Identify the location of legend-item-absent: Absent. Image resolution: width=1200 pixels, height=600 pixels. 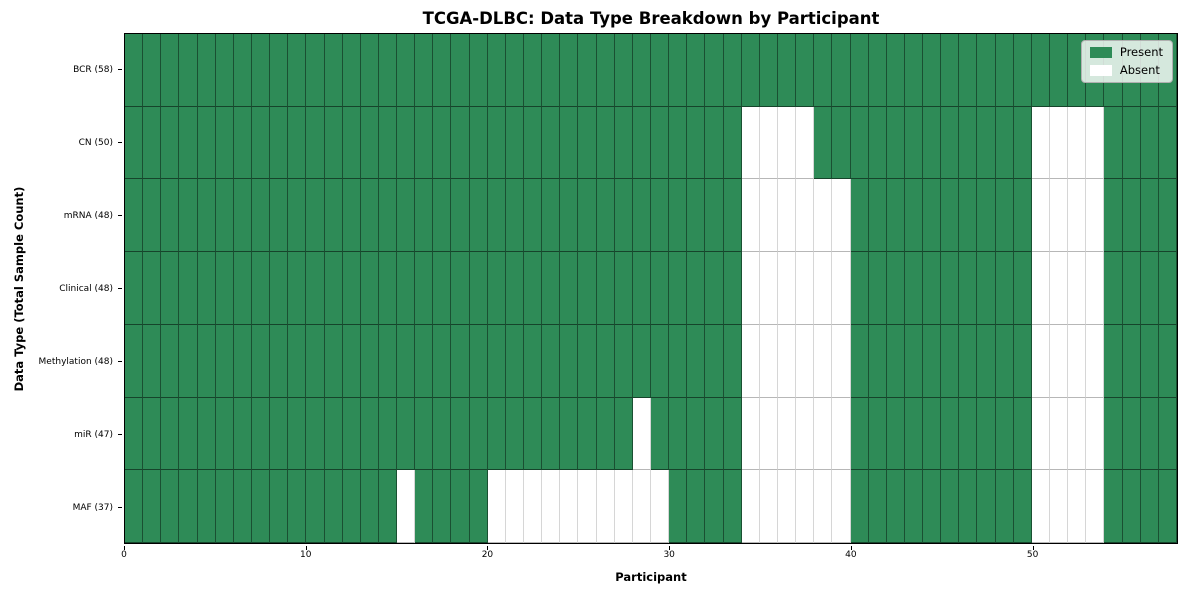
(1126, 70).